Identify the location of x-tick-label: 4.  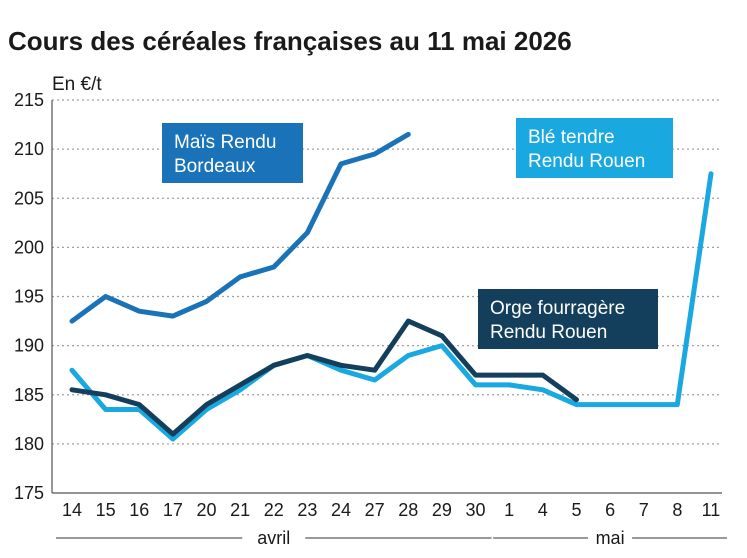
(543, 510).